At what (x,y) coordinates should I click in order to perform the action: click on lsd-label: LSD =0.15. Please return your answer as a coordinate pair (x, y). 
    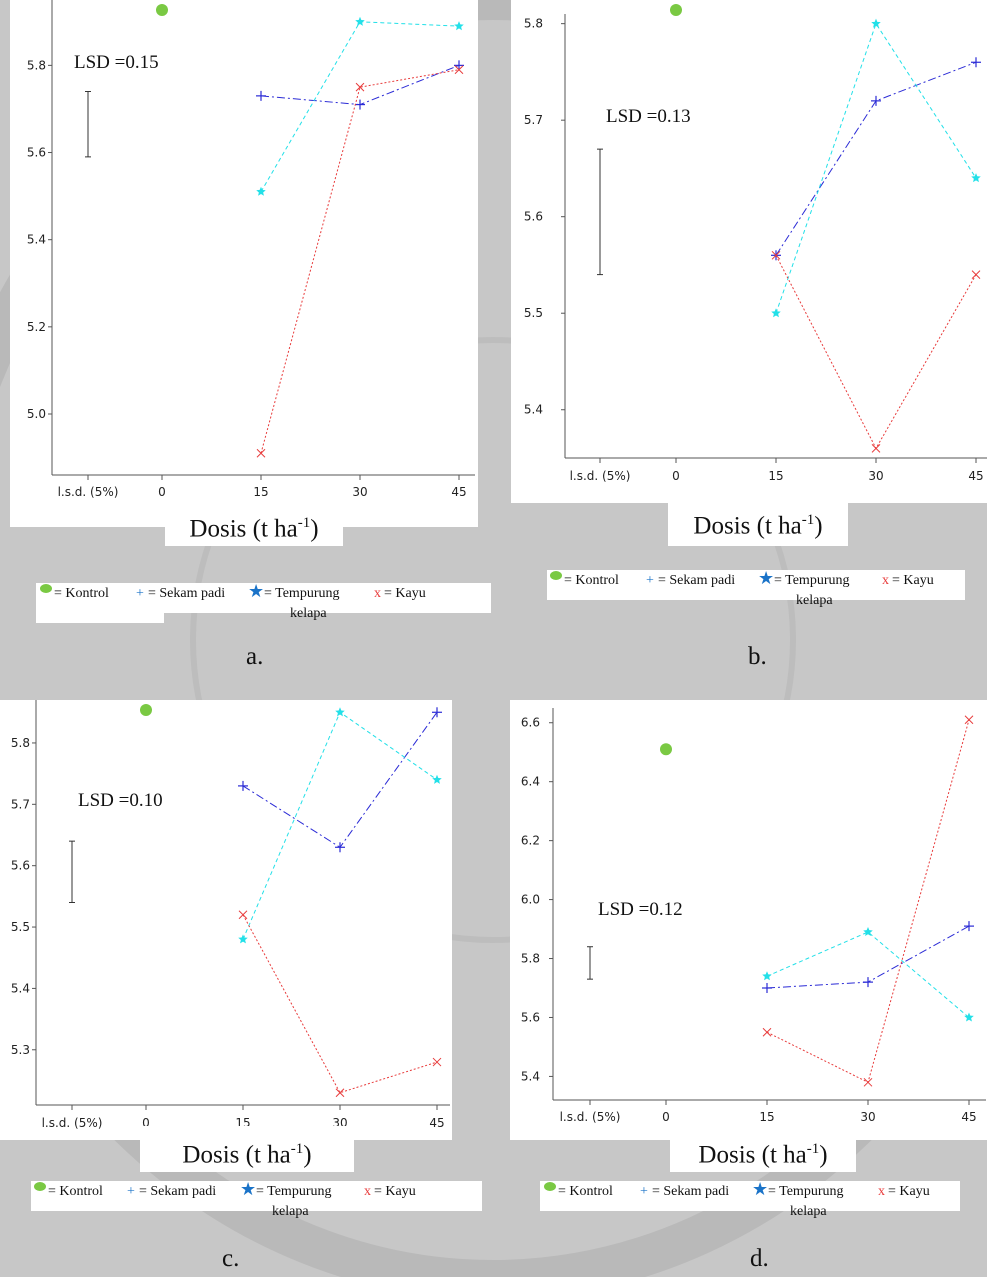
    Looking at the image, I should click on (116, 62).